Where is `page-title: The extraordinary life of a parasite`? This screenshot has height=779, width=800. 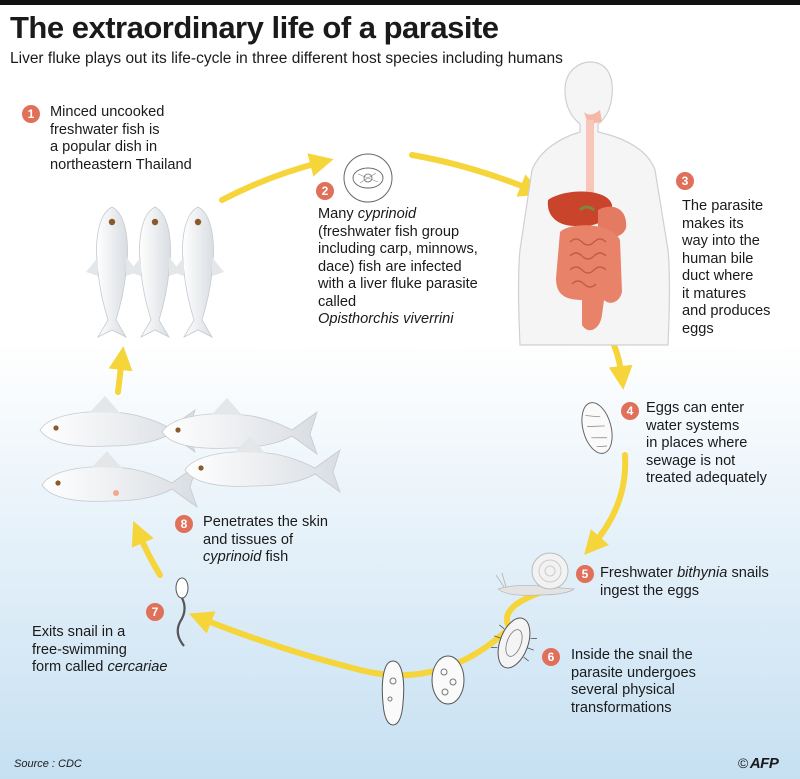 page-title: The extraordinary life of a parasite is located at coordinates (254, 27).